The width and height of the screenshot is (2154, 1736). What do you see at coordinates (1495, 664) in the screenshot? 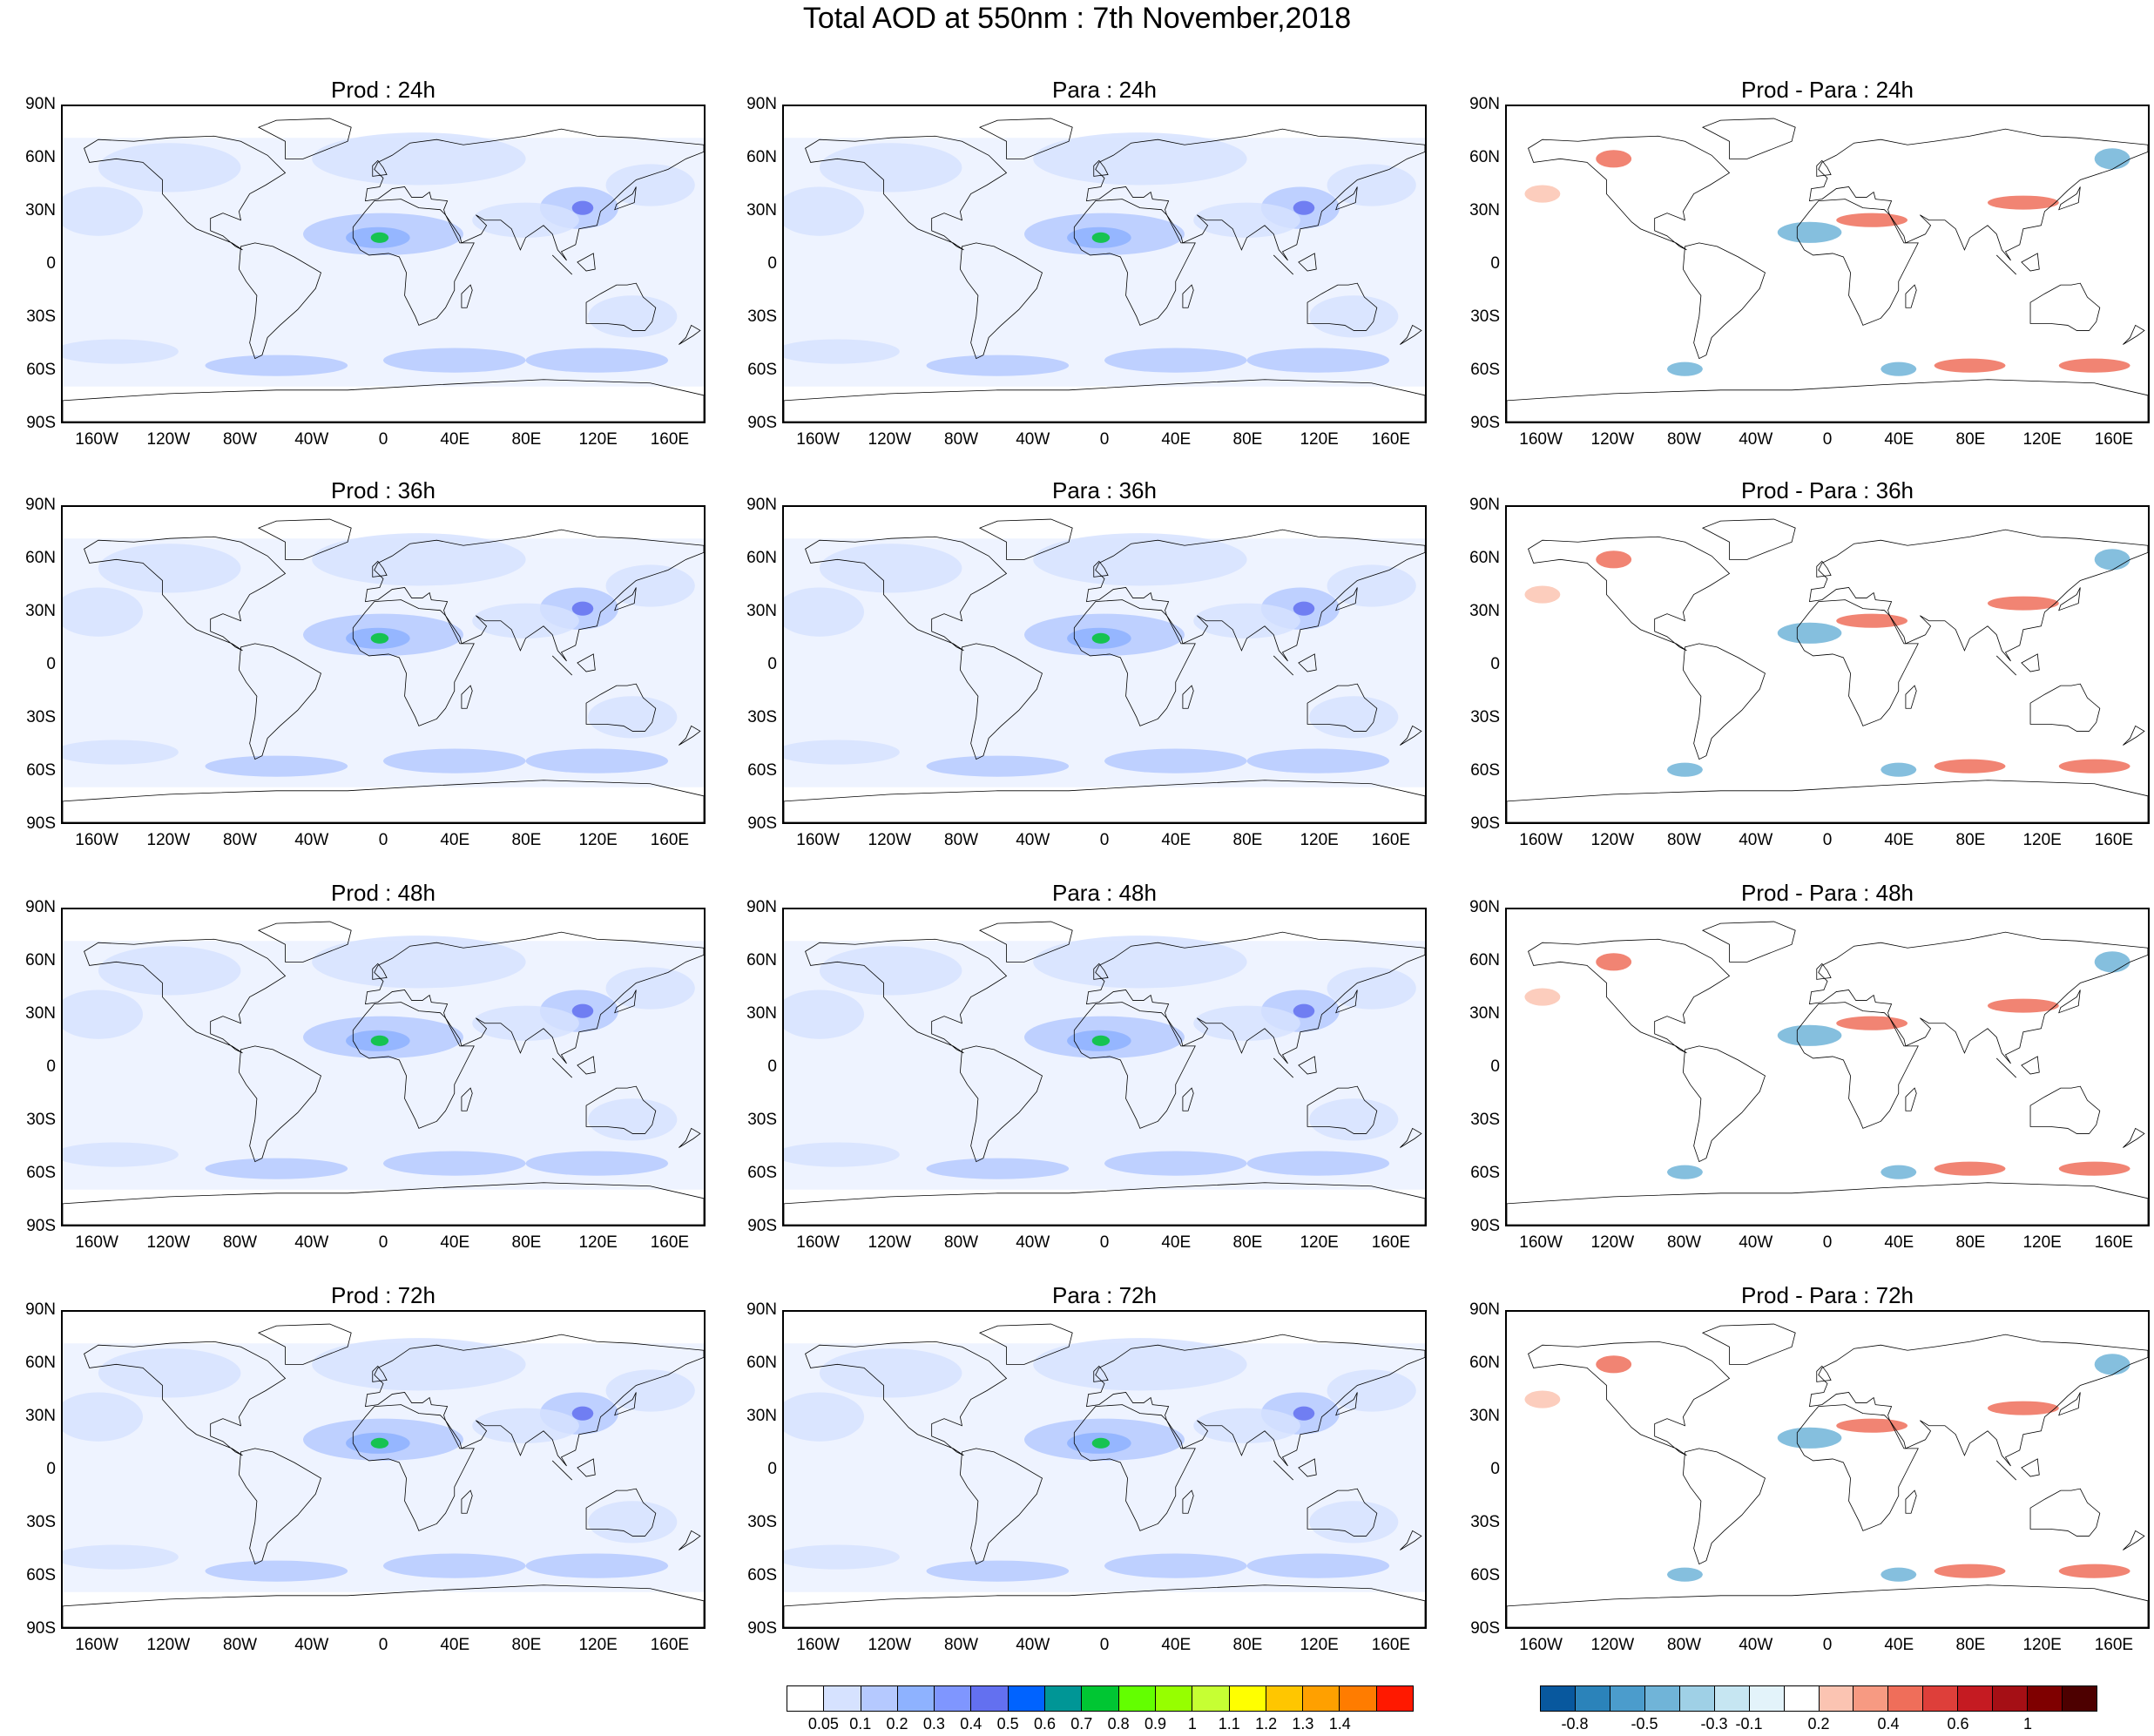
I see `lat-tick-label: 0` at bounding box center [1495, 664].